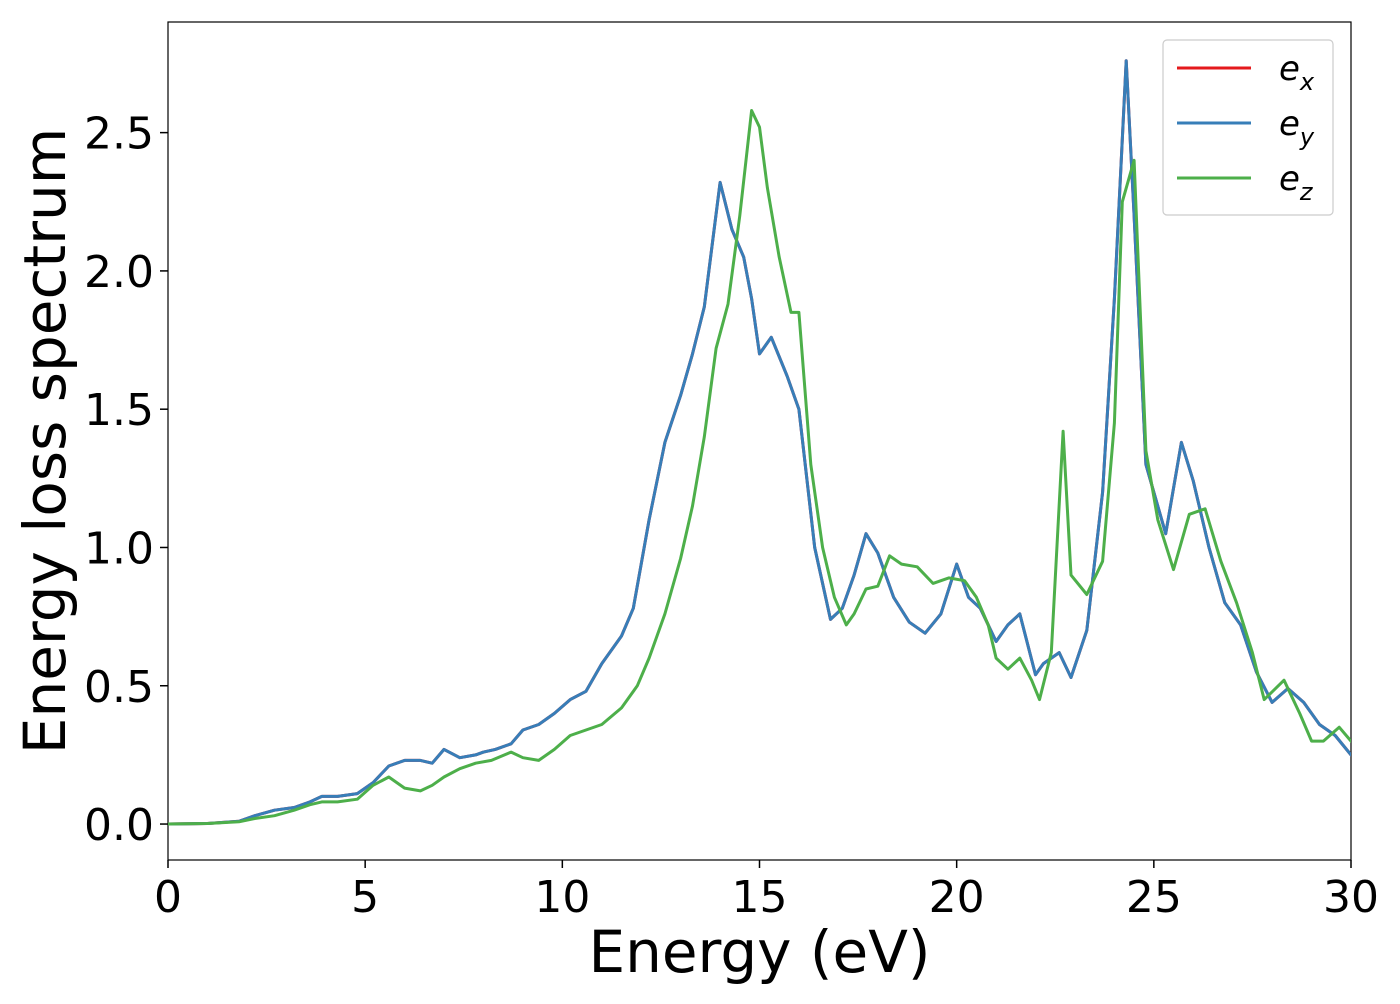 This screenshot has height=1004, width=1400. What do you see at coordinates (1307, 137) in the screenshot?
I see `legend-label-subscript: y` at bounding box center [1307, 137].